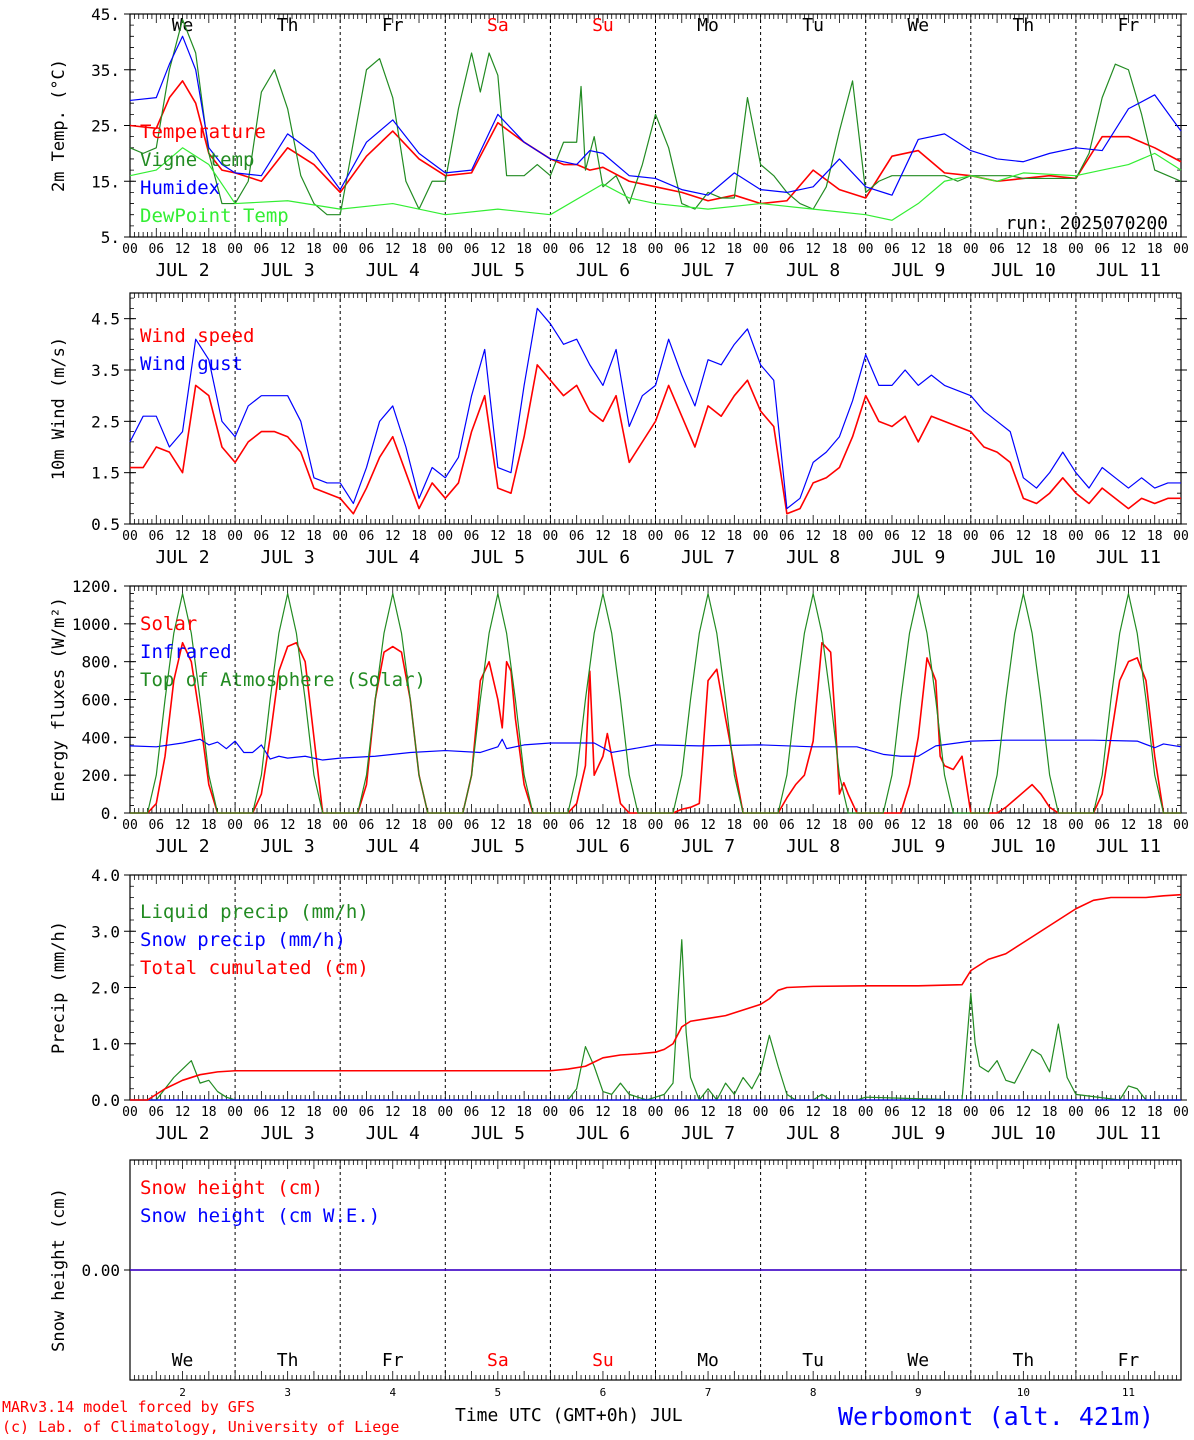 The width and height of the screenshot is (1194, 1440). What do you see at coordinates (288, 1133) in the screenshot?
I see `date-label: JUL 3` at bounding box center [288, 1133].